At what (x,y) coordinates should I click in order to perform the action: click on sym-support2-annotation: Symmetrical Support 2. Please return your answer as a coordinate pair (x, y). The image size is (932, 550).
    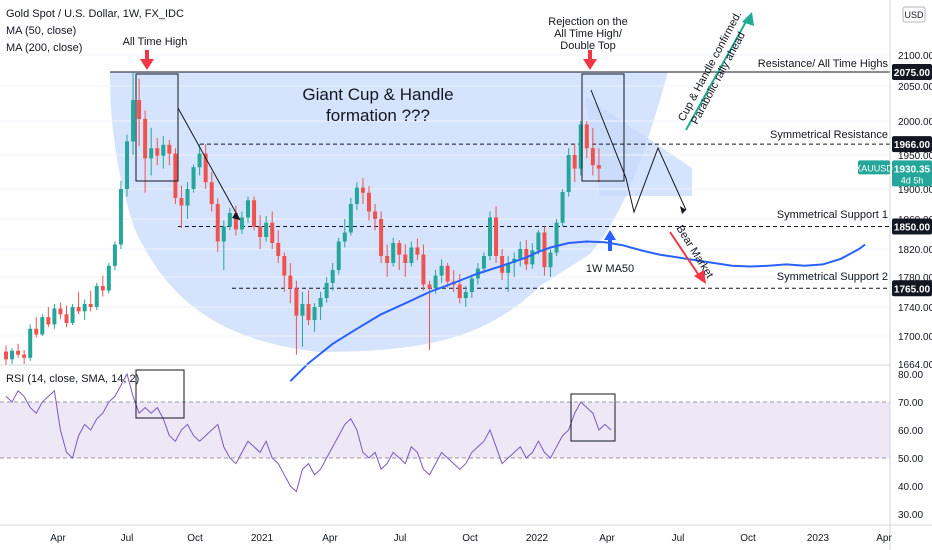
    Looking at the image, I should click on (832, 277).